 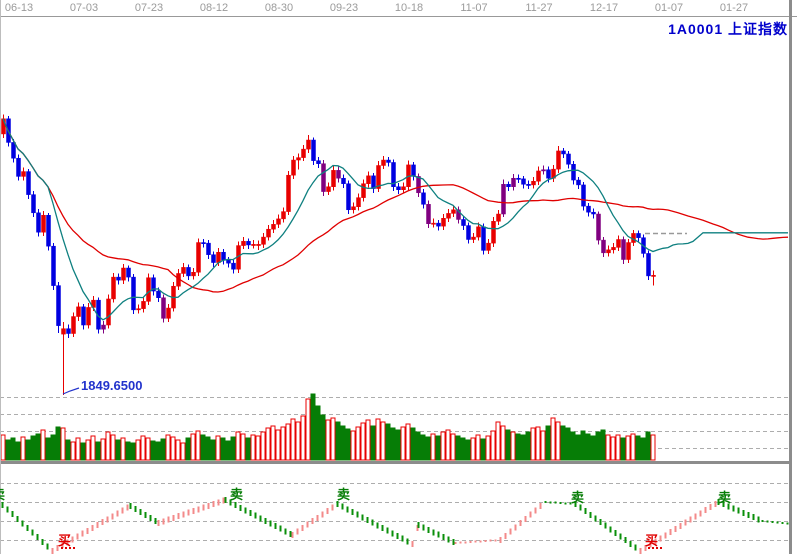 I want to click on left-border, so click(x=0, y=277).